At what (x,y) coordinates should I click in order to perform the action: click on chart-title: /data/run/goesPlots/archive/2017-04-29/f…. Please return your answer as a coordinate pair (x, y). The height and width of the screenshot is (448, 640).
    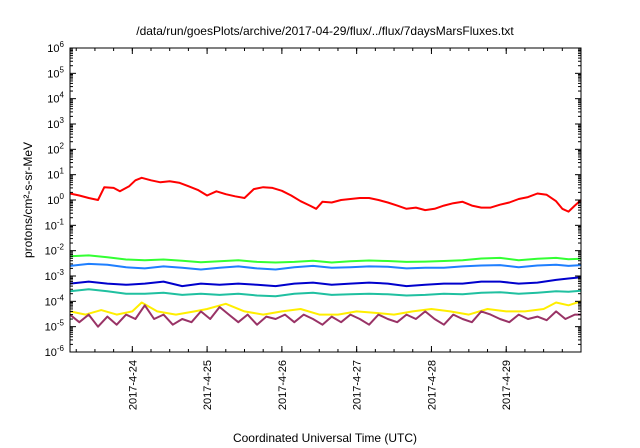
    Looking at the image, I should click on (325, 31).